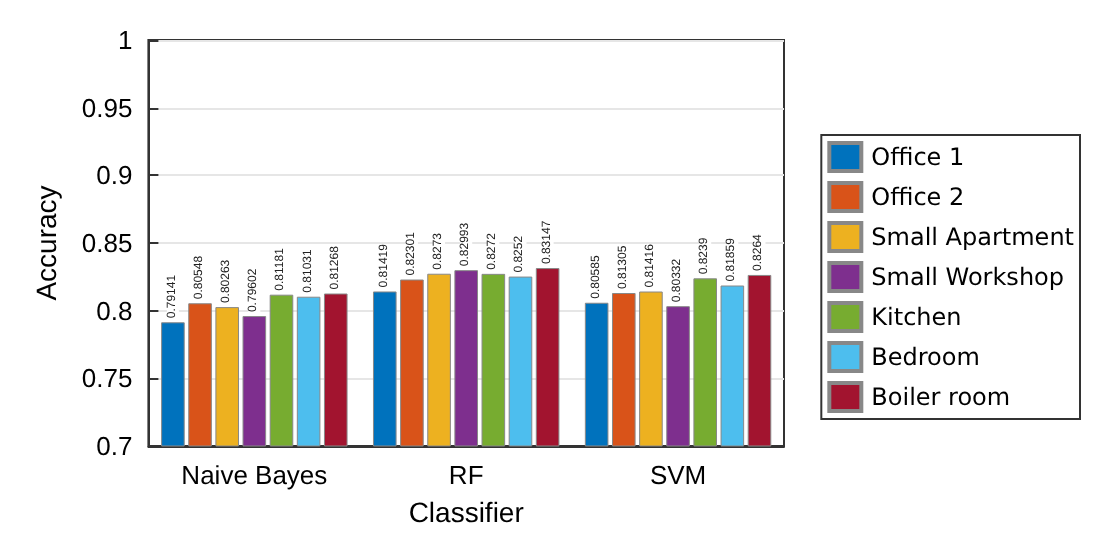  Describe the element at coordinates (107, 107) in the screenshot. I see `y-tick-label: 0.95` at that location.